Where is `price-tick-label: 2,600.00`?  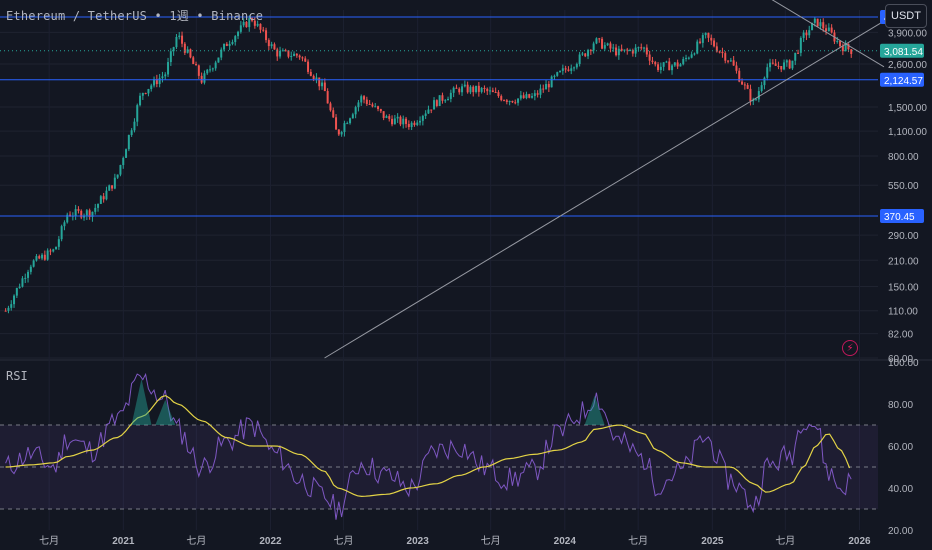
price-tick-label: 2,600.00 is located at coordinates (907, 65).